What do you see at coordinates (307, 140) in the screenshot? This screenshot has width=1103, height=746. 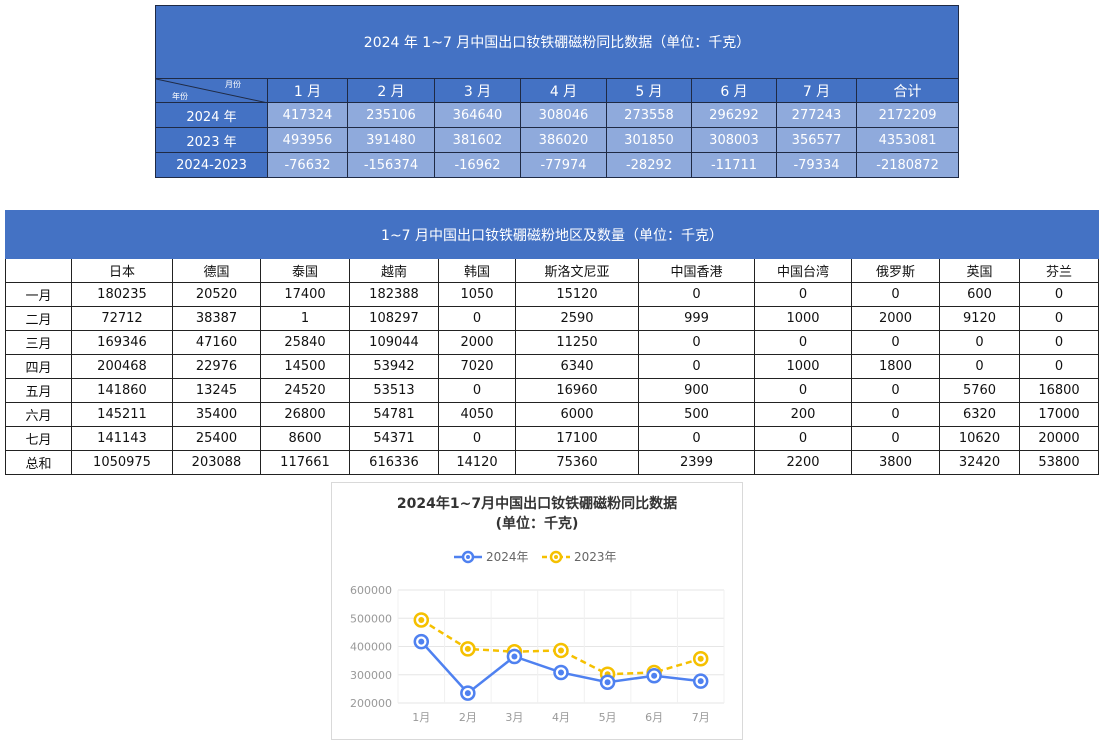 I see `yoy-cell: 493956` at bounding box center [307, 140].